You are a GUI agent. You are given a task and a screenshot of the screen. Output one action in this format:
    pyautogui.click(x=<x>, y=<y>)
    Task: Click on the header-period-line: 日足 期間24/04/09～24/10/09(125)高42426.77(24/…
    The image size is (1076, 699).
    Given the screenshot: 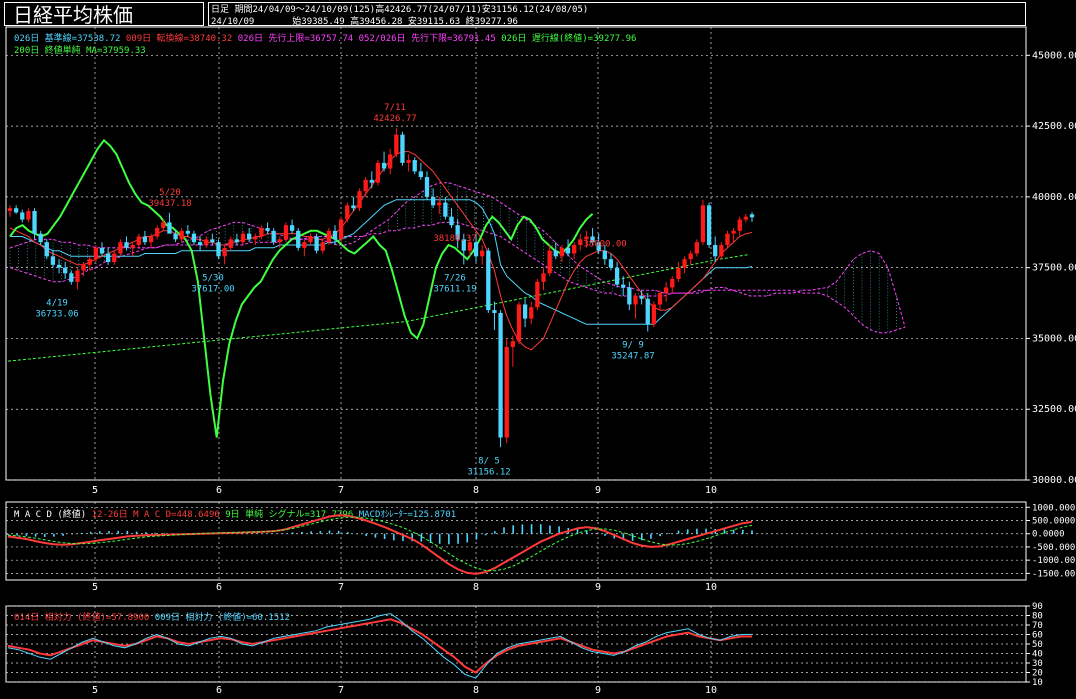 What is the action you would take?
    pyautogui.click(x=399, y=8)
    